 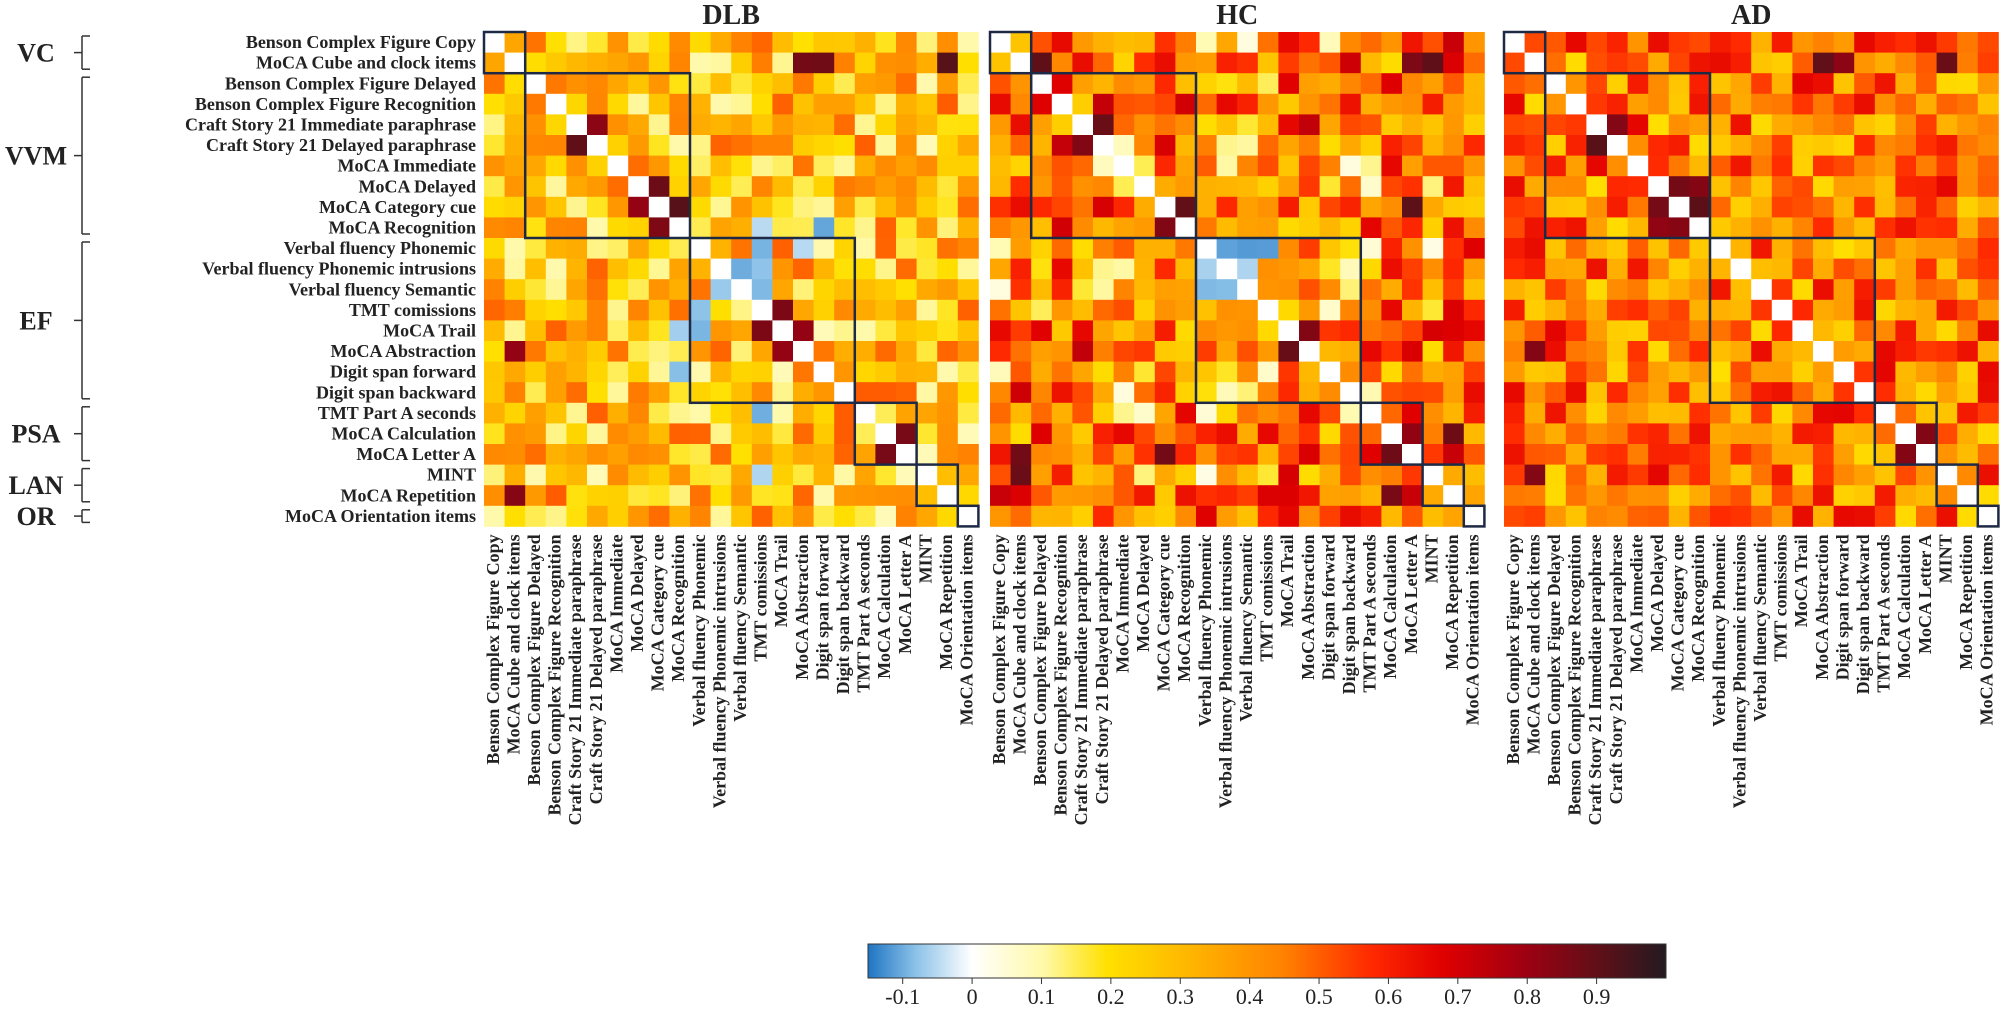 I want to click on col-label: MoCA Repetition, so click(x=946, y=601).